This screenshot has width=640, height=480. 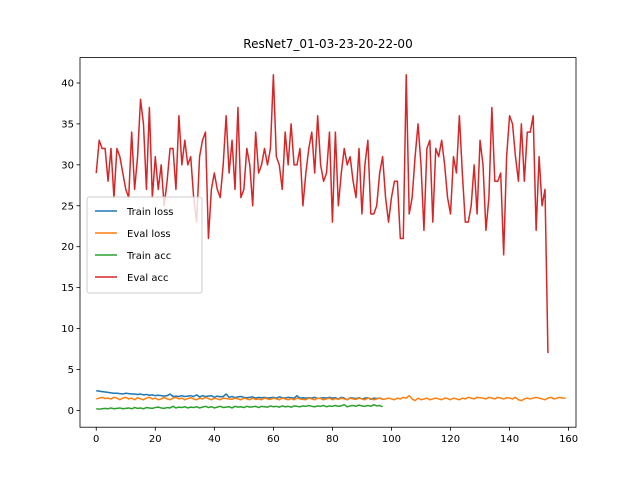 What do you see at coordinates (214, 439) in the screenshot?
I see `x-tick-label: 40` at bounding box center [214, 439].